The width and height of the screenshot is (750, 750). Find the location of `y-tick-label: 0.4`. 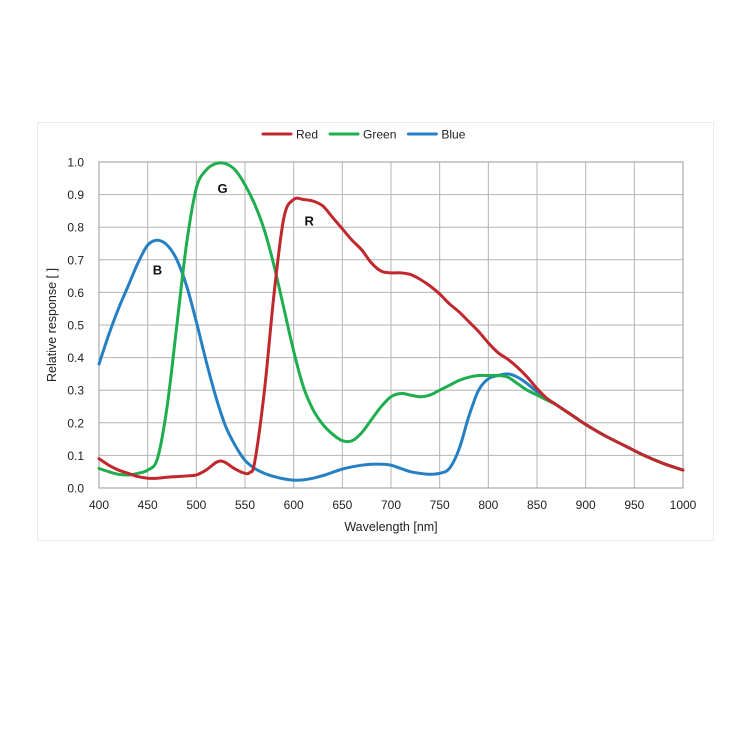

y-tick-label: 0.4 is located at coordinates (75, 358).